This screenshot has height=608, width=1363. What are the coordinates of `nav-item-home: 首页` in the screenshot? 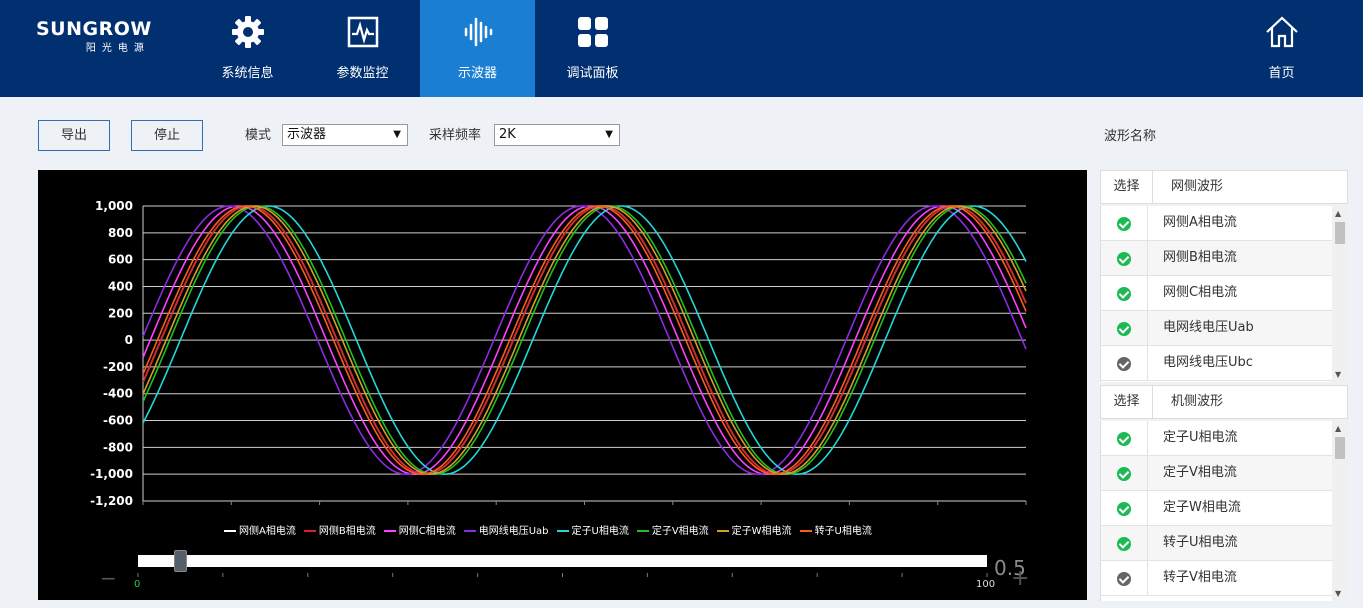 It's located at (1281, 48).